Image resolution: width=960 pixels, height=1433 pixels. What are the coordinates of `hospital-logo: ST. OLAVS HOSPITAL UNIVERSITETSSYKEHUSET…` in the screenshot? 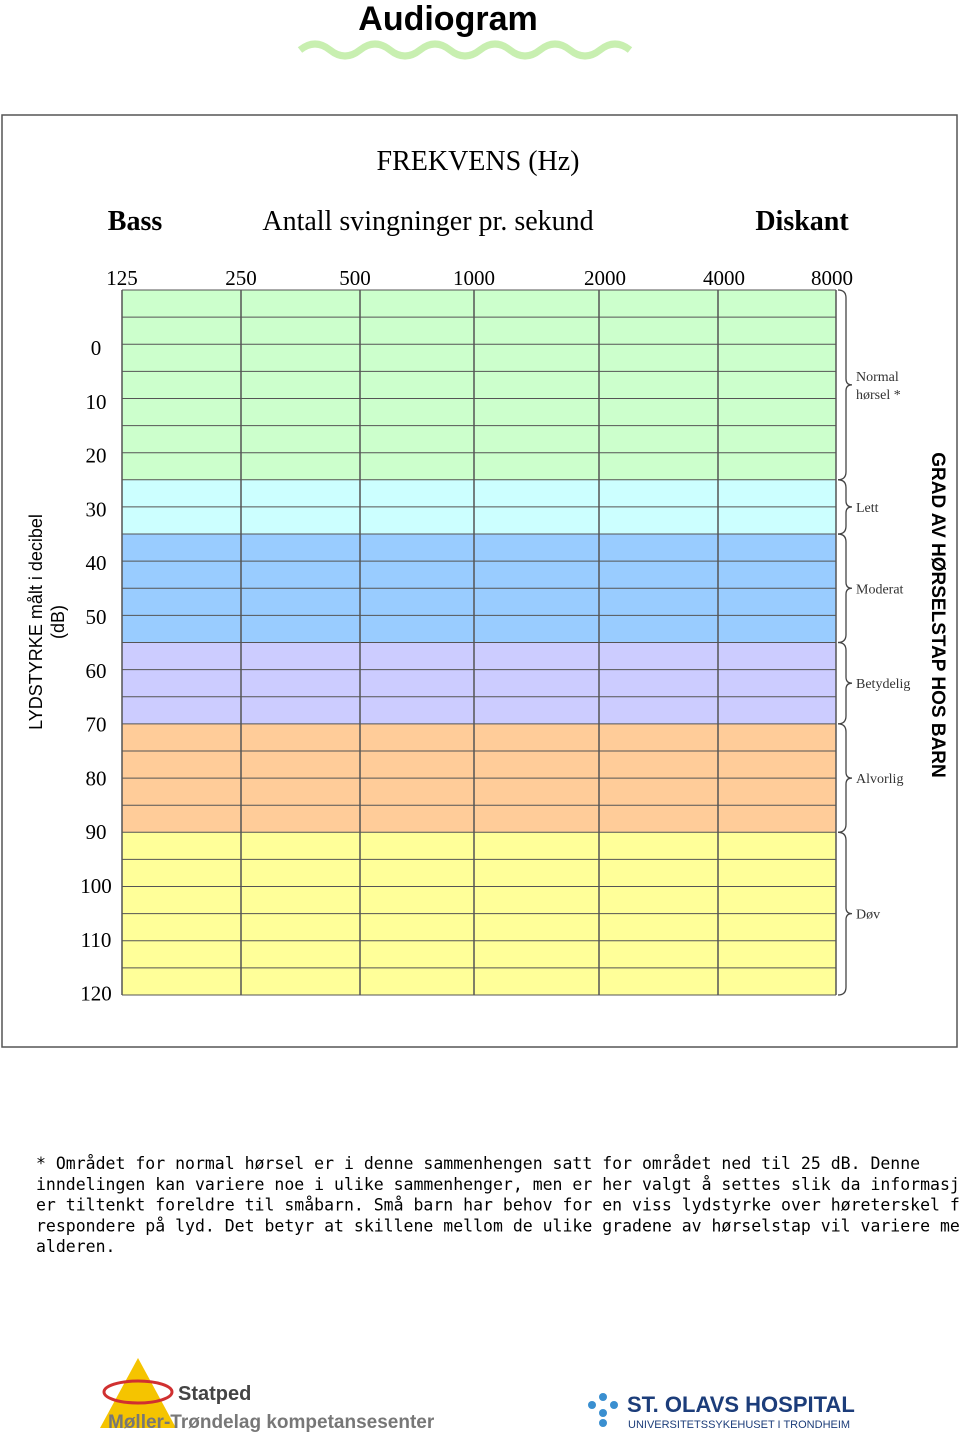 It's located at (721, 1411).